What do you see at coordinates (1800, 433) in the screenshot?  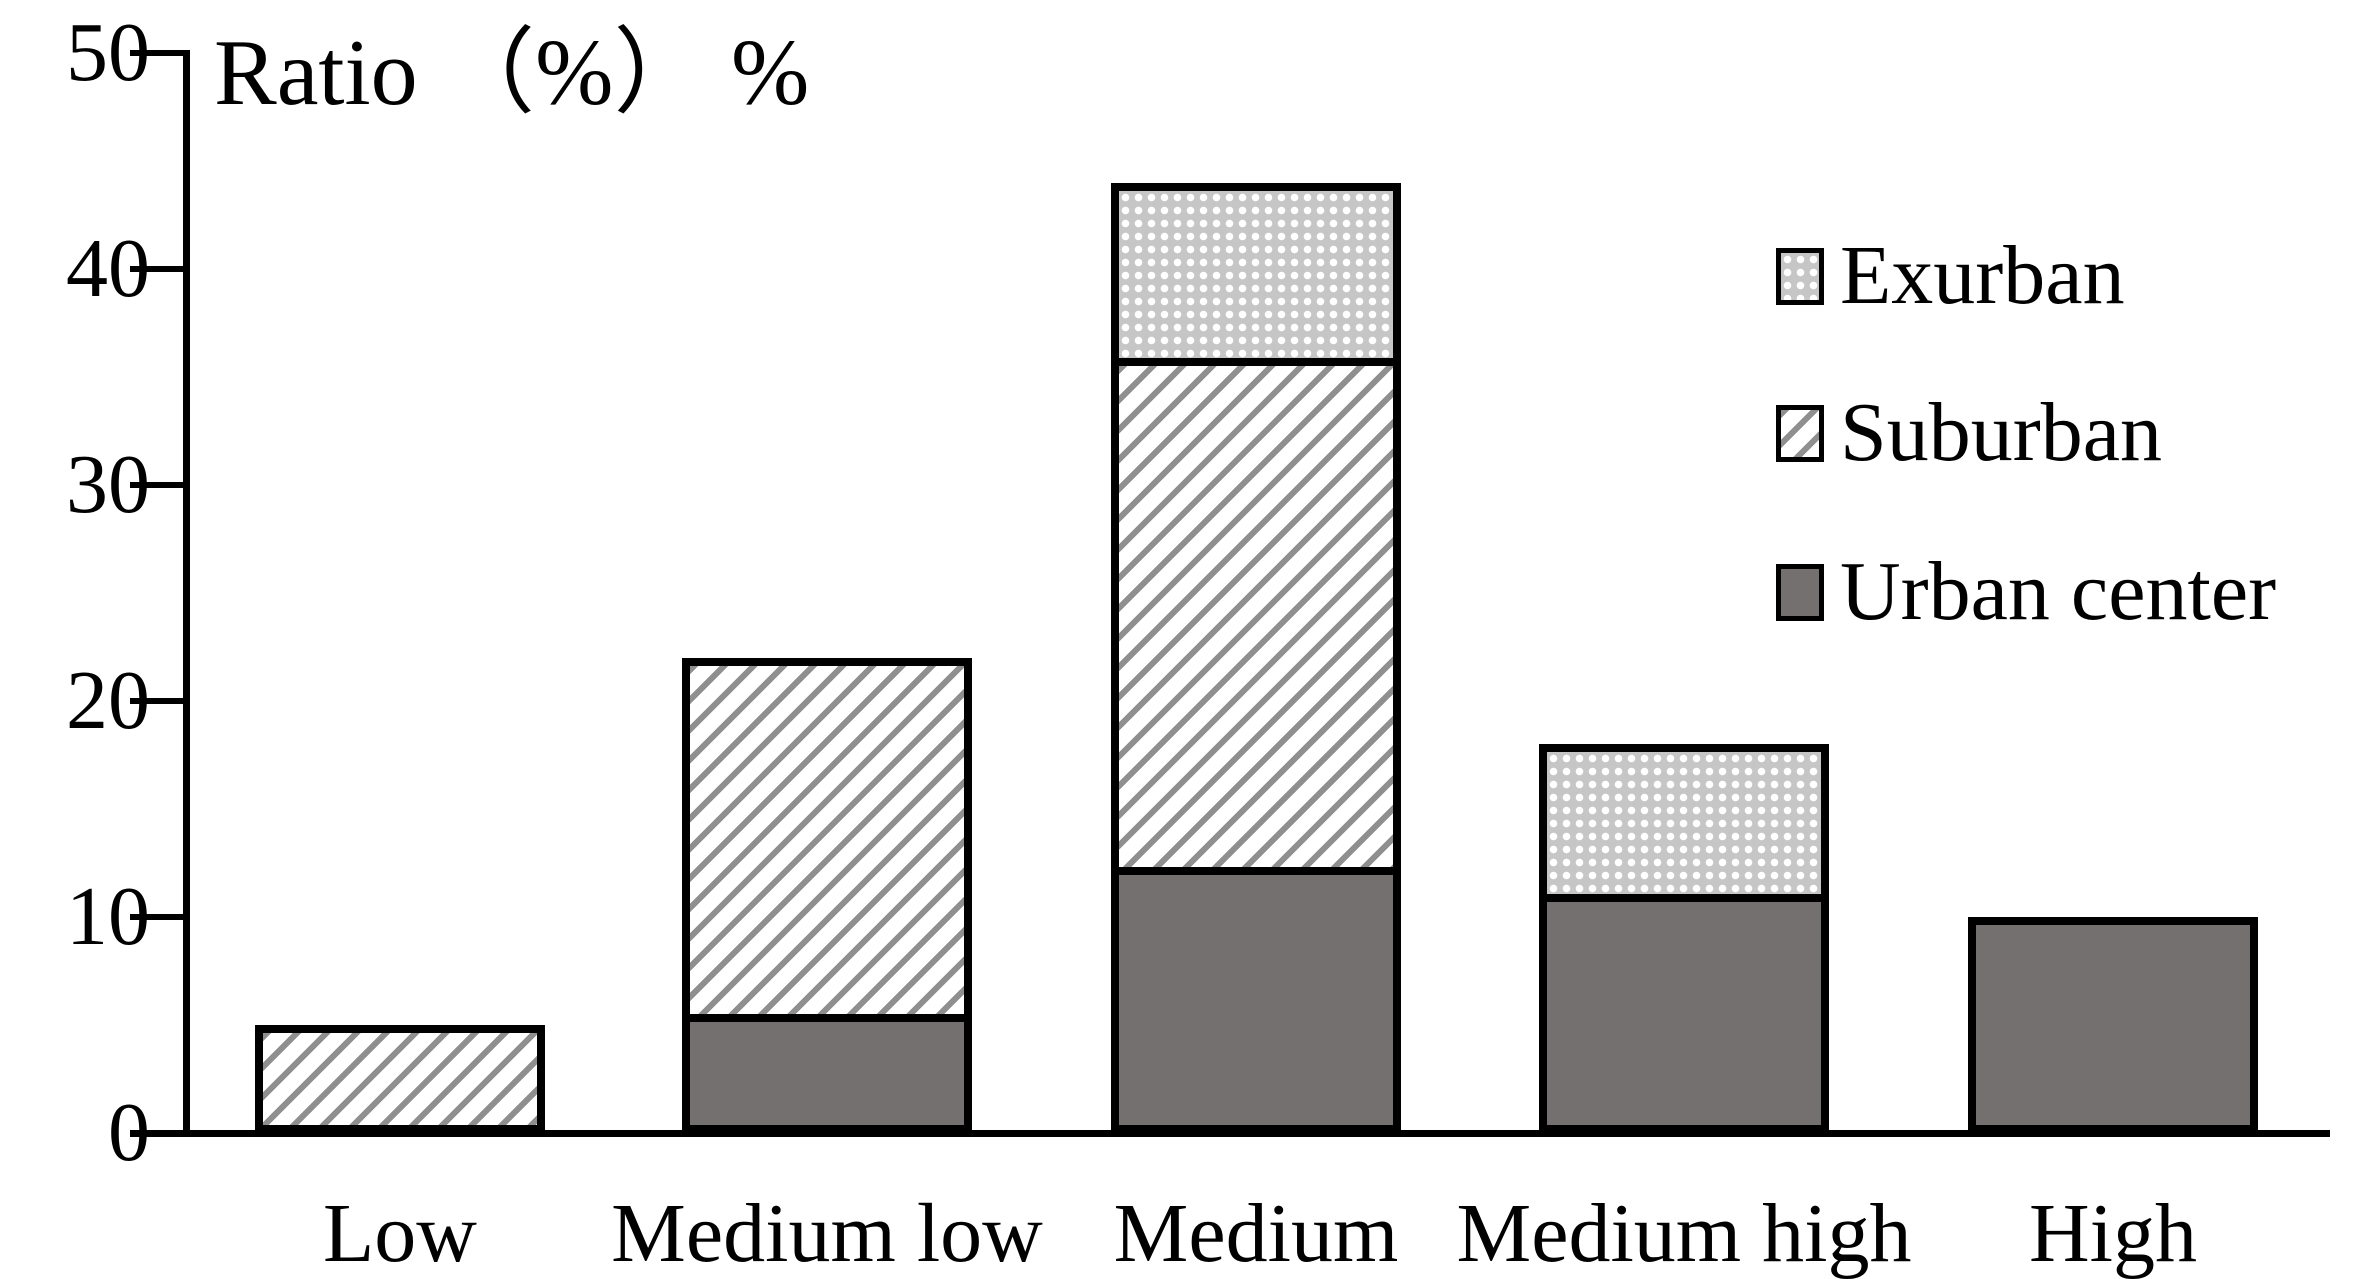 I see `legend-swatch-hatch` at bounding box center [1800, 433].